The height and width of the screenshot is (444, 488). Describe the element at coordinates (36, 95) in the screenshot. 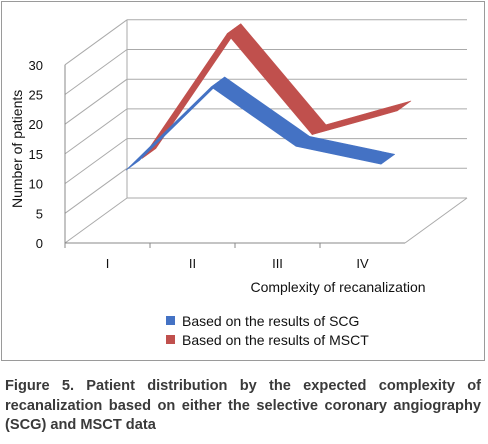

I see `y-tick-label: 25` at that location.